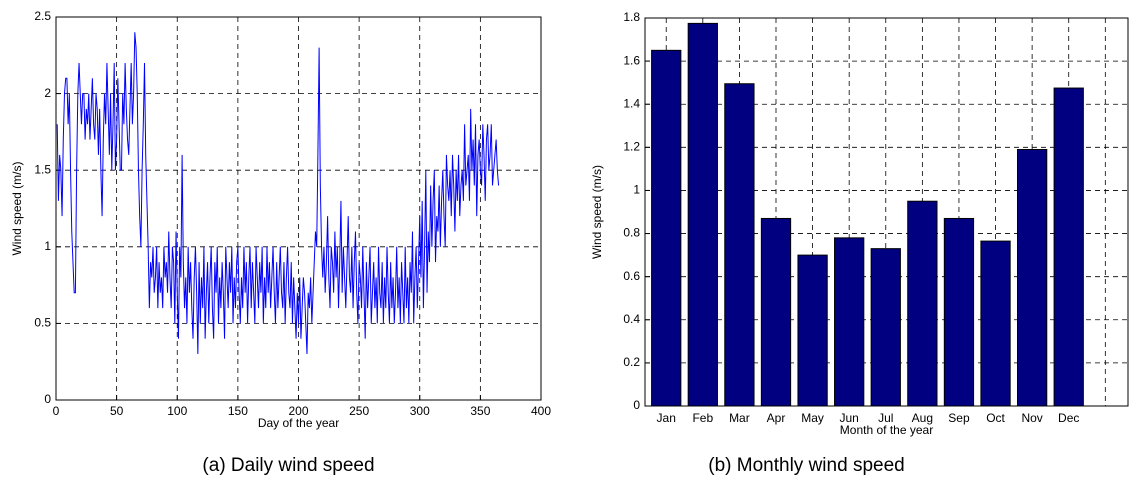 This screenshot has height=487, width=1131. Describe the element at coordinates (885, 418) in the screenshot. I see `x-tick-label: Jul` at that location.